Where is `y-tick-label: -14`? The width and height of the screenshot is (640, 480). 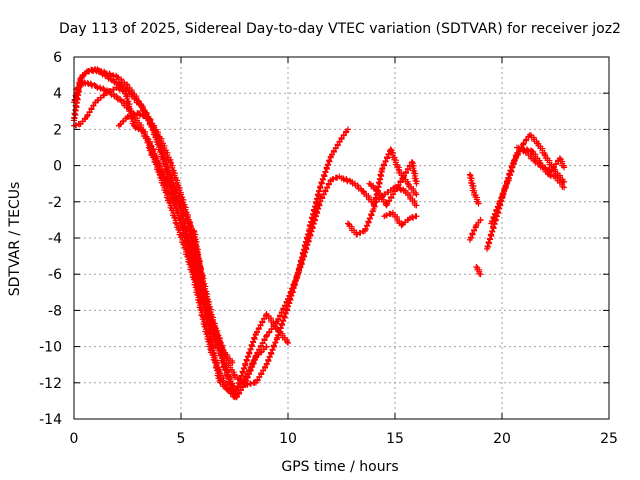 y-tick-label: -14 is located at coordinates (50, 420).